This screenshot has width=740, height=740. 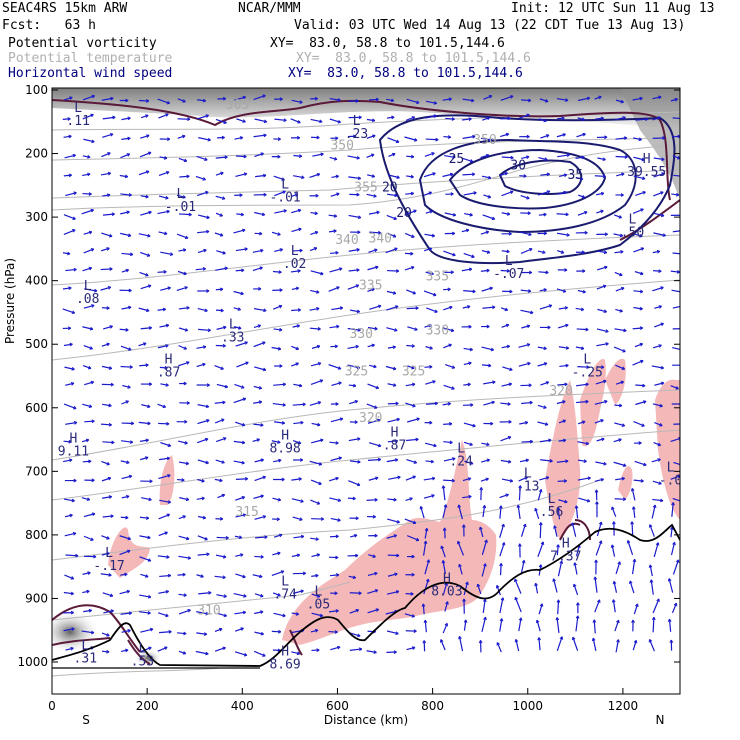 What do you see at coordinates (587, 372) in the screenshot?
I see `extremum-value-label: -.25` at bounding box center [587, 372].